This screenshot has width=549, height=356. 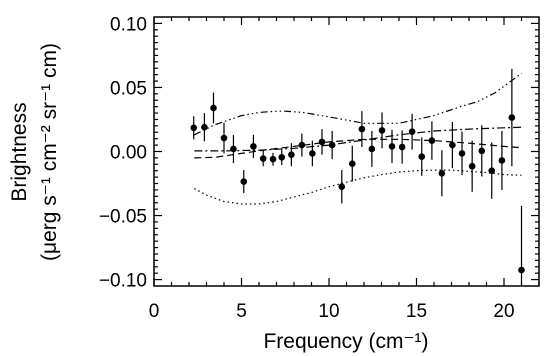 What do you see at coordinates (328, 311) in the screenshot?
I see `x-tick-label: 10` at bounding box center [328, 311].